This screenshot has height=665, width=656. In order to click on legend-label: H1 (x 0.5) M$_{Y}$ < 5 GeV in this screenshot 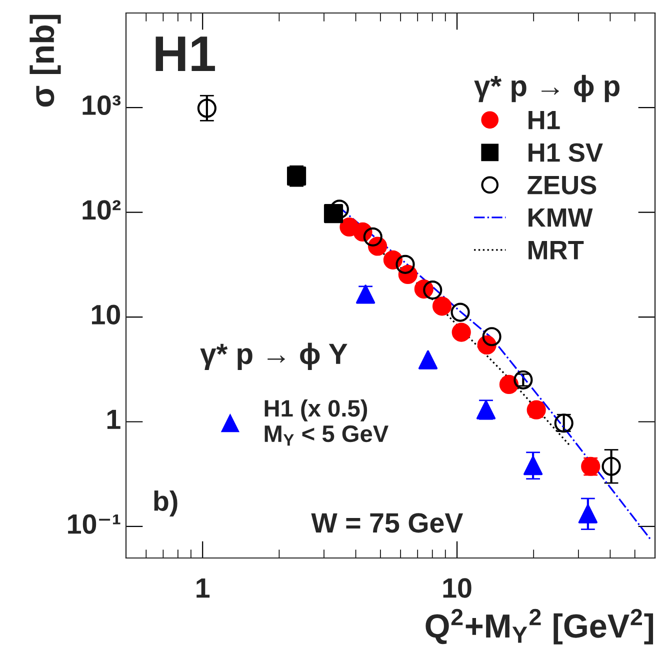, I will do `click(326, 422)`.